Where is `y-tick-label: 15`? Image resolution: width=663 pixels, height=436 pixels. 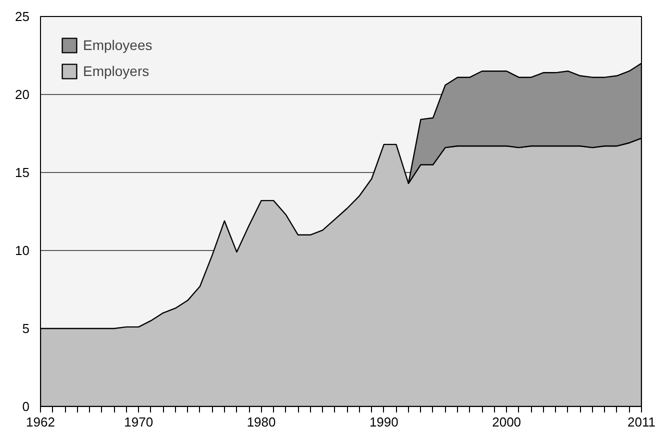 y-tick-label: 15 is located at coordinates (22, 172).